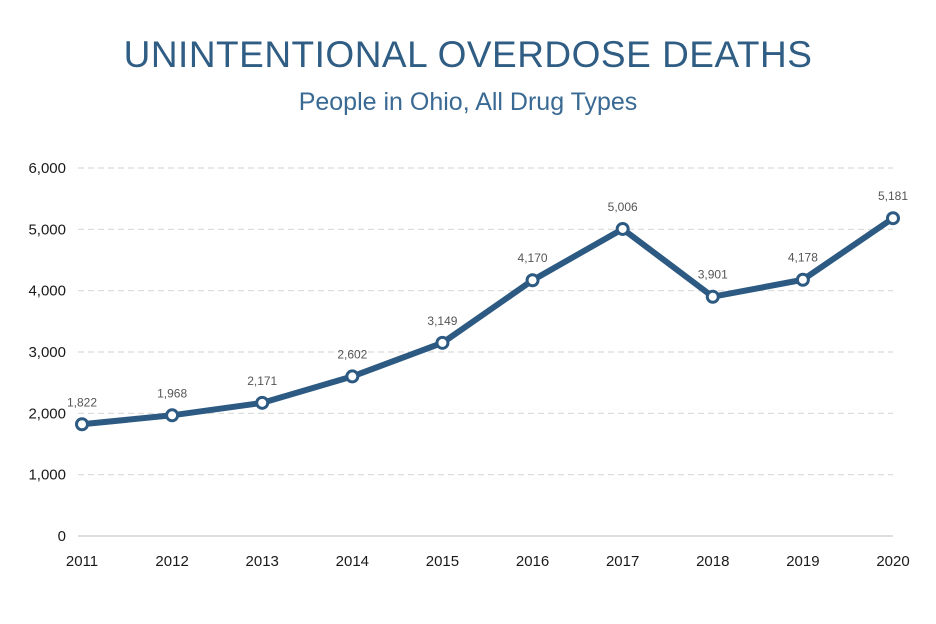 This screenshot has height=624, width=936. I want to click on data-label: 2,171, so click(262, 381).